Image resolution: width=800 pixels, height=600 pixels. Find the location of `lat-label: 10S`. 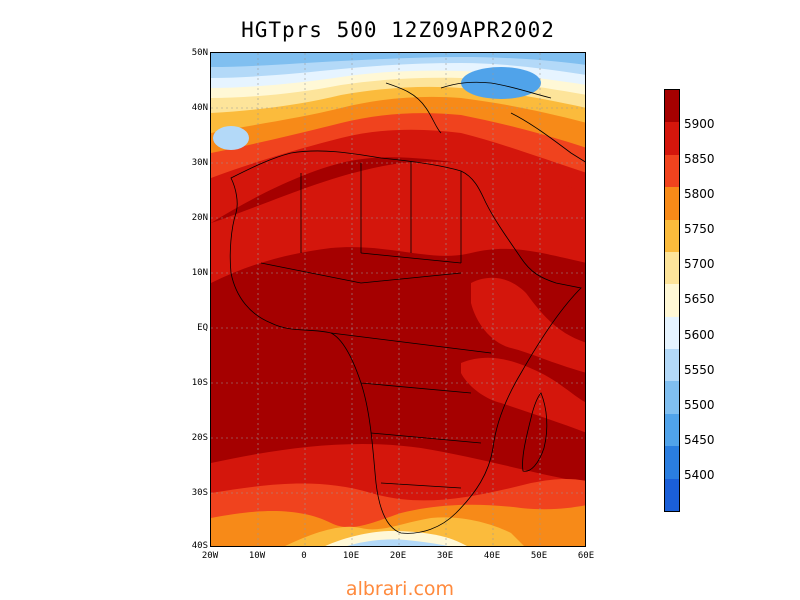

lat-label: 10S is located at coordinates (199, 383).